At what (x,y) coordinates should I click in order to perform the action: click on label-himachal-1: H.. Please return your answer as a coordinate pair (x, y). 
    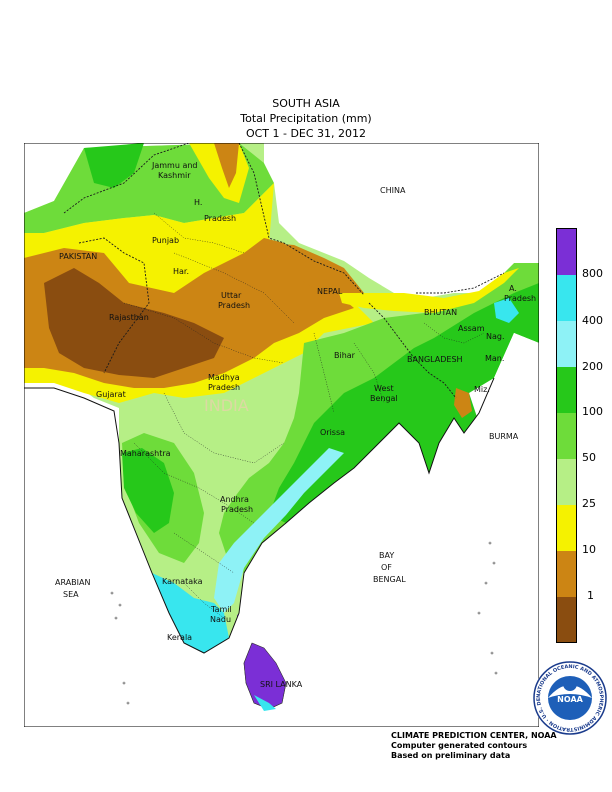
    Looking at the image, I should click on (198, 202).